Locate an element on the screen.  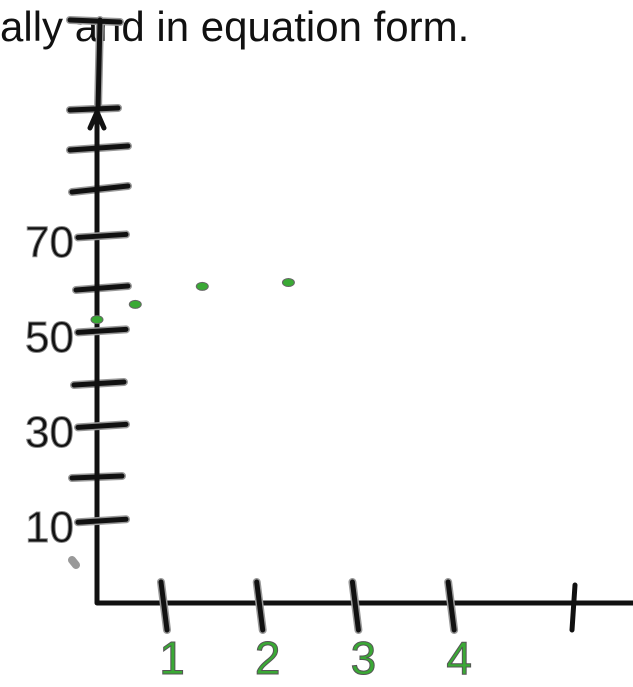
x-tick-label: 4 is located at coordinates (459, 658).